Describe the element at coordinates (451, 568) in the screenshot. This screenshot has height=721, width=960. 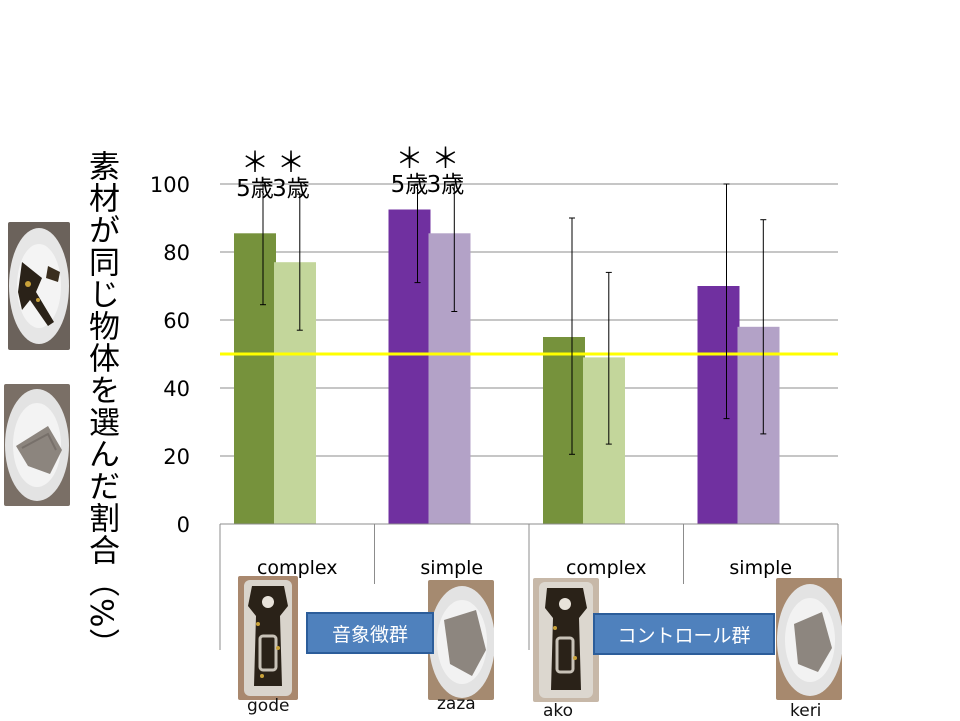
I see `category-label-1: simple` at that location.